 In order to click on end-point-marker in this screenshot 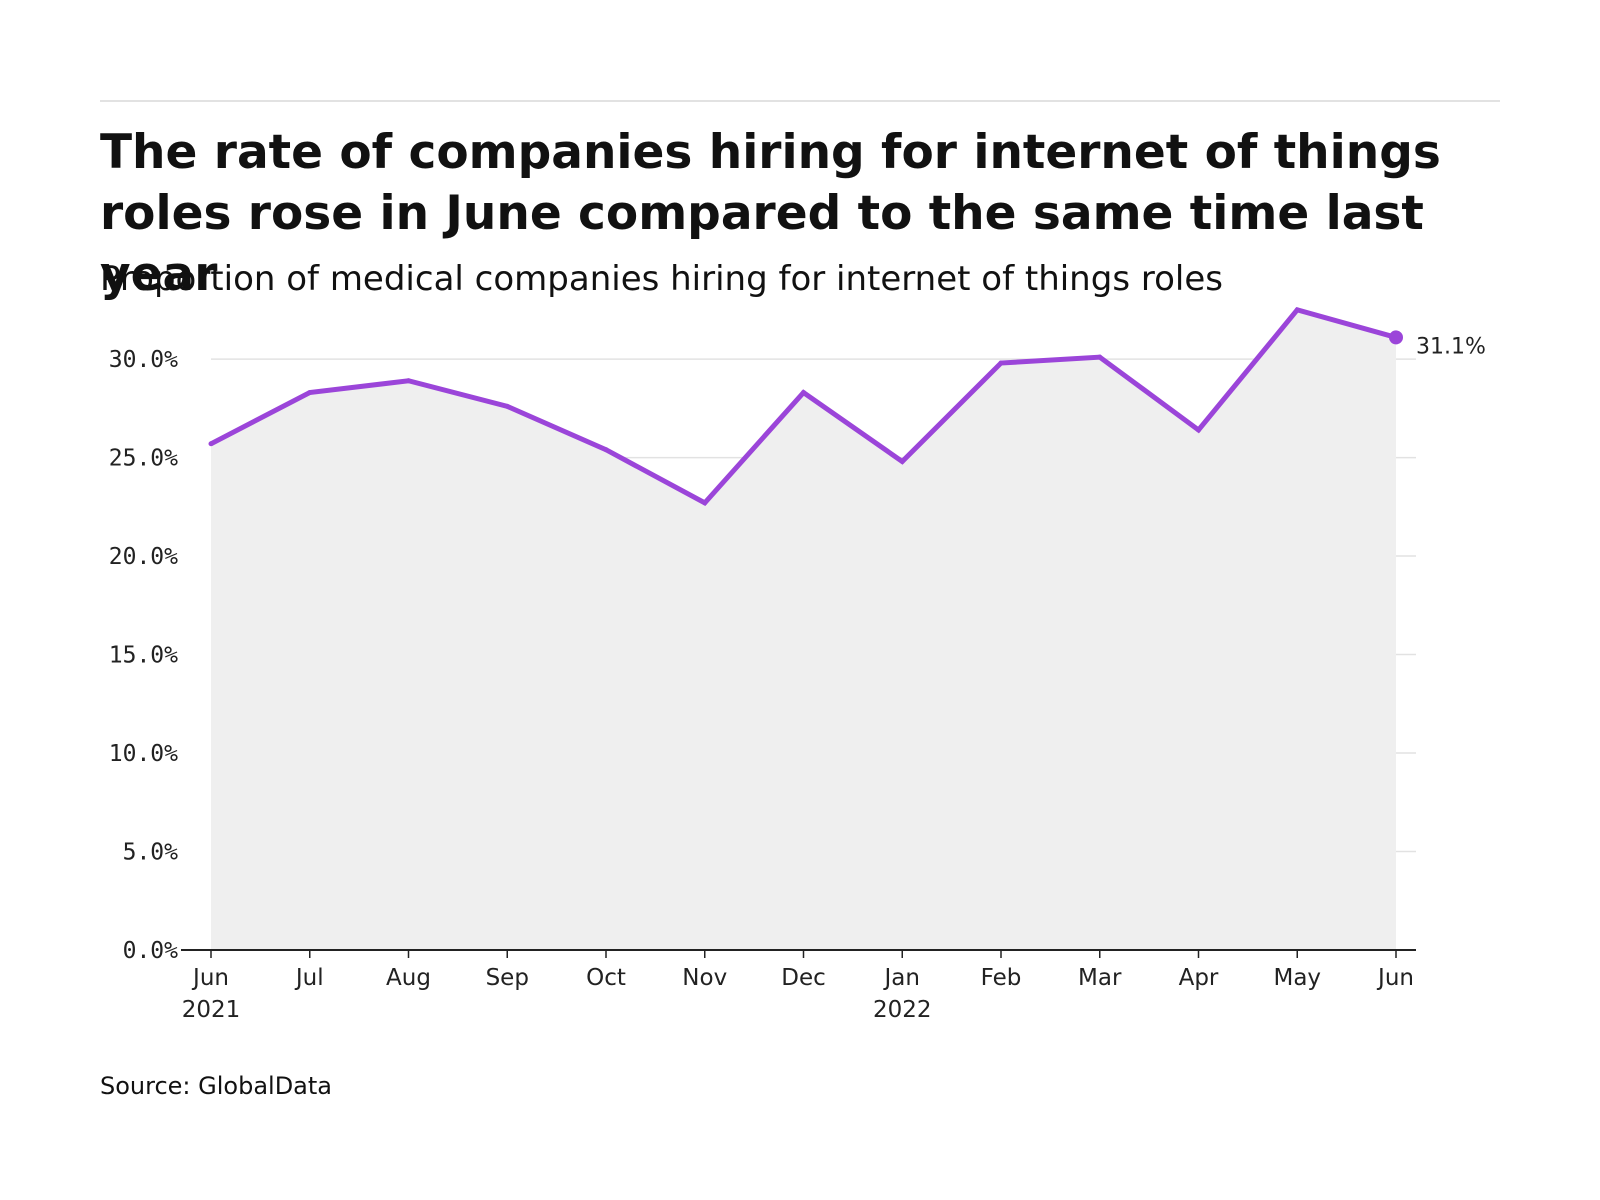, I will do `click(1396, 337)`.